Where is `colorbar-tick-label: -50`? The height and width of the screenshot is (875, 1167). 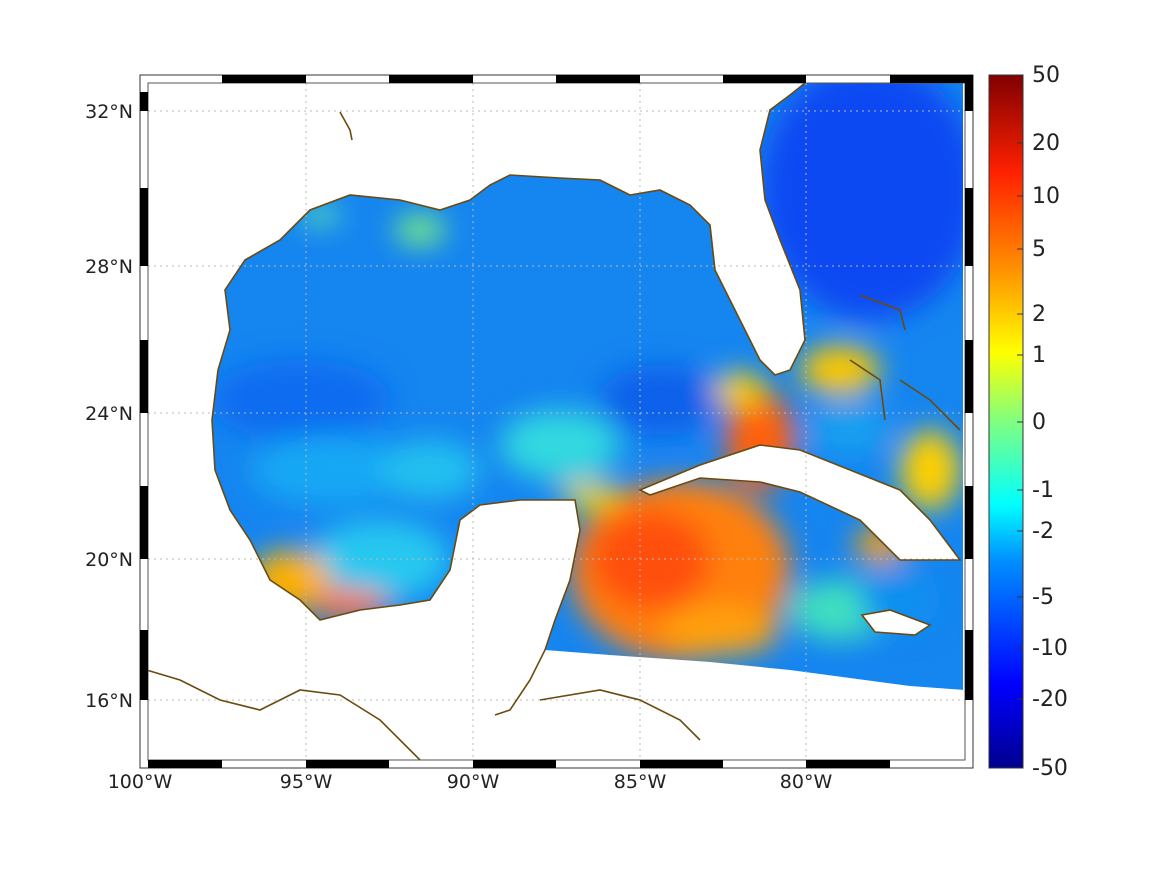 colorbar-tick-label: -50 is located at coordinates (1050, 768).